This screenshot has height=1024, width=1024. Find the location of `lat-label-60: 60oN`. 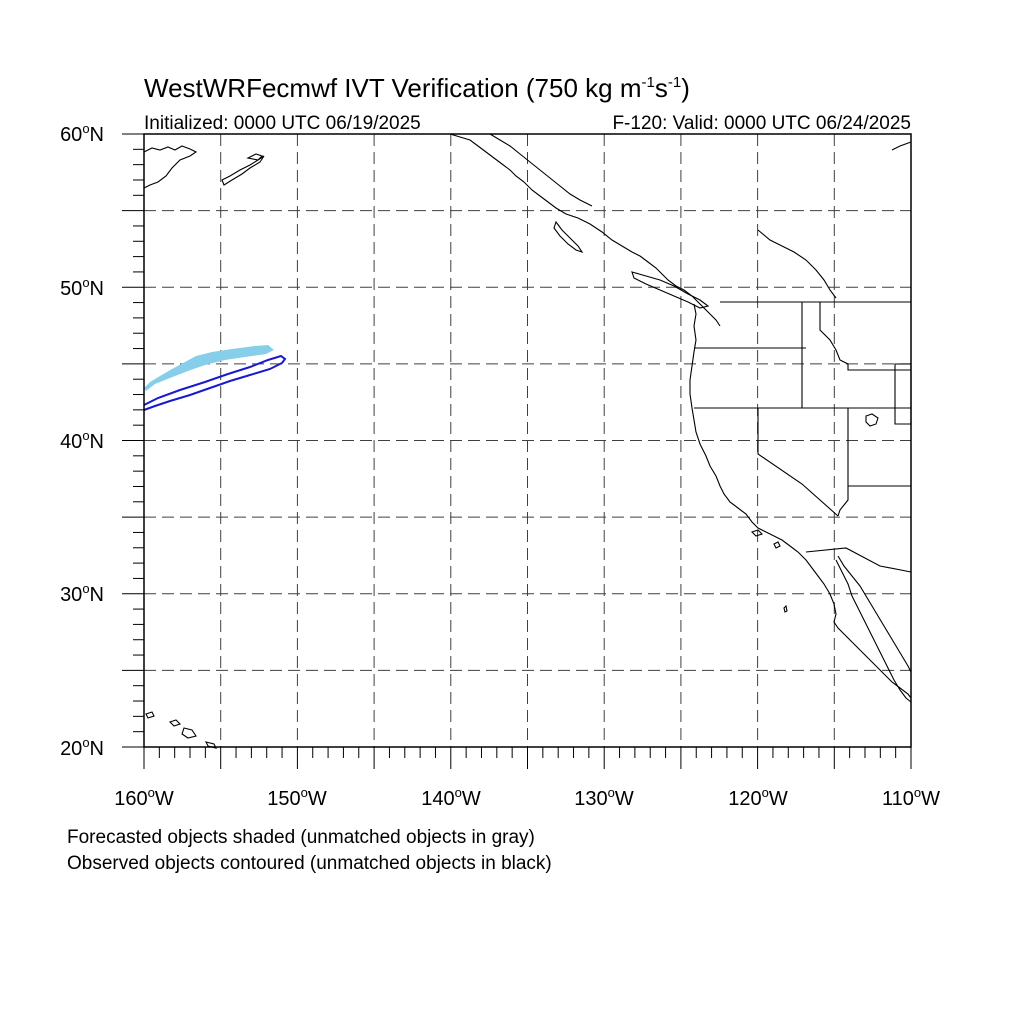

lat-label-60: 60oN is located at coordinates (82, 133).